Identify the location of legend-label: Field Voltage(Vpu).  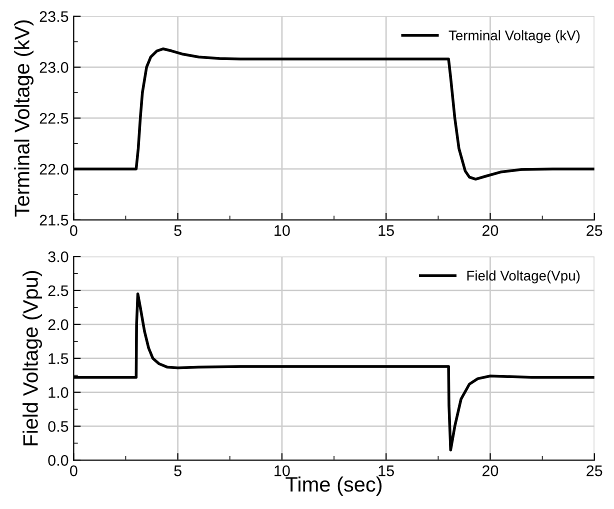
(523, 277).